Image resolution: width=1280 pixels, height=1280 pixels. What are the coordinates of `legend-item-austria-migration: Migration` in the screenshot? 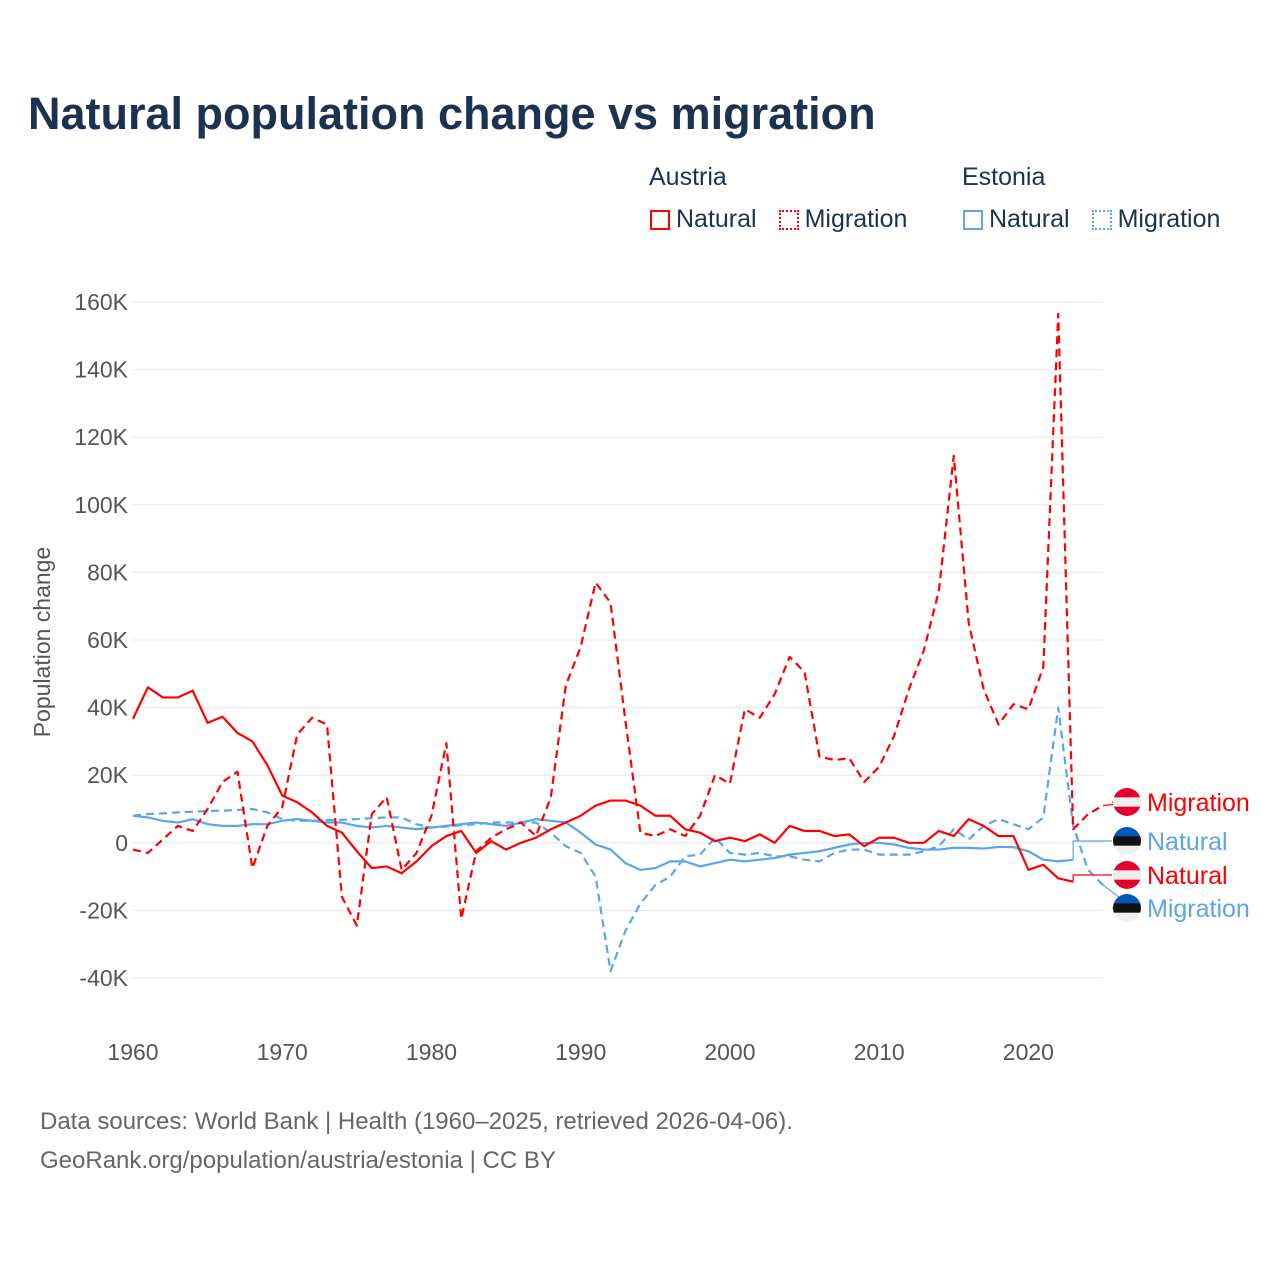 It's located at (842, 219).